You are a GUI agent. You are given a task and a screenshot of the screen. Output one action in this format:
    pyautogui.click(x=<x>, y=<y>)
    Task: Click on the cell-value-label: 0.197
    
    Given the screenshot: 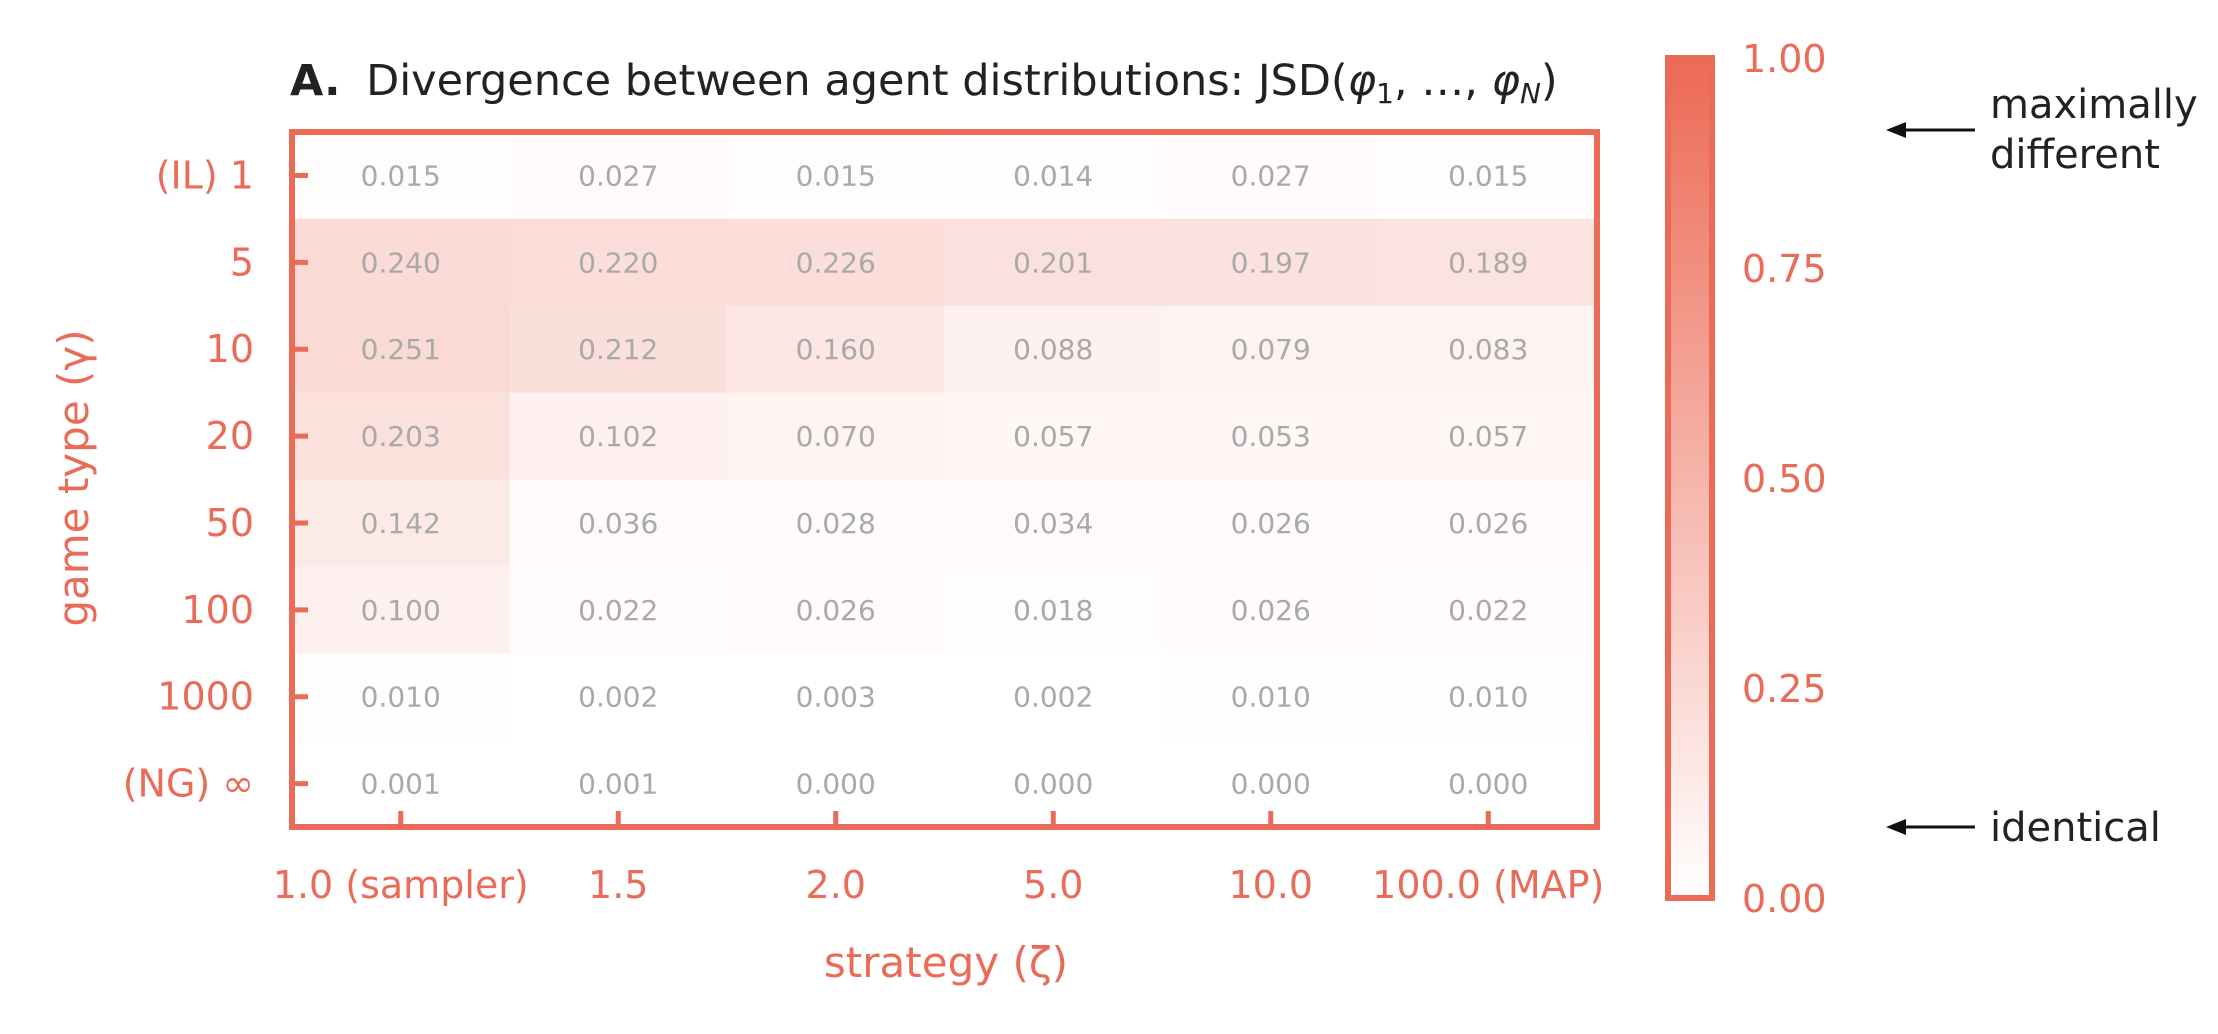 What is the action you would take?
    pyautogui.click(x=1271, y=262)
    